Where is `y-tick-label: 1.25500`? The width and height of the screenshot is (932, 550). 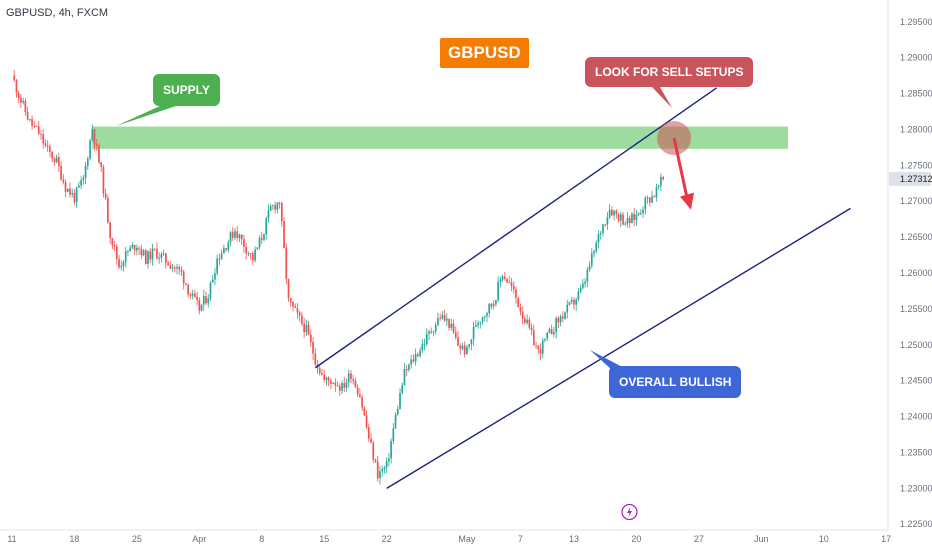 y-tick-label: 1.25500 is located at coordinates (916, 309).